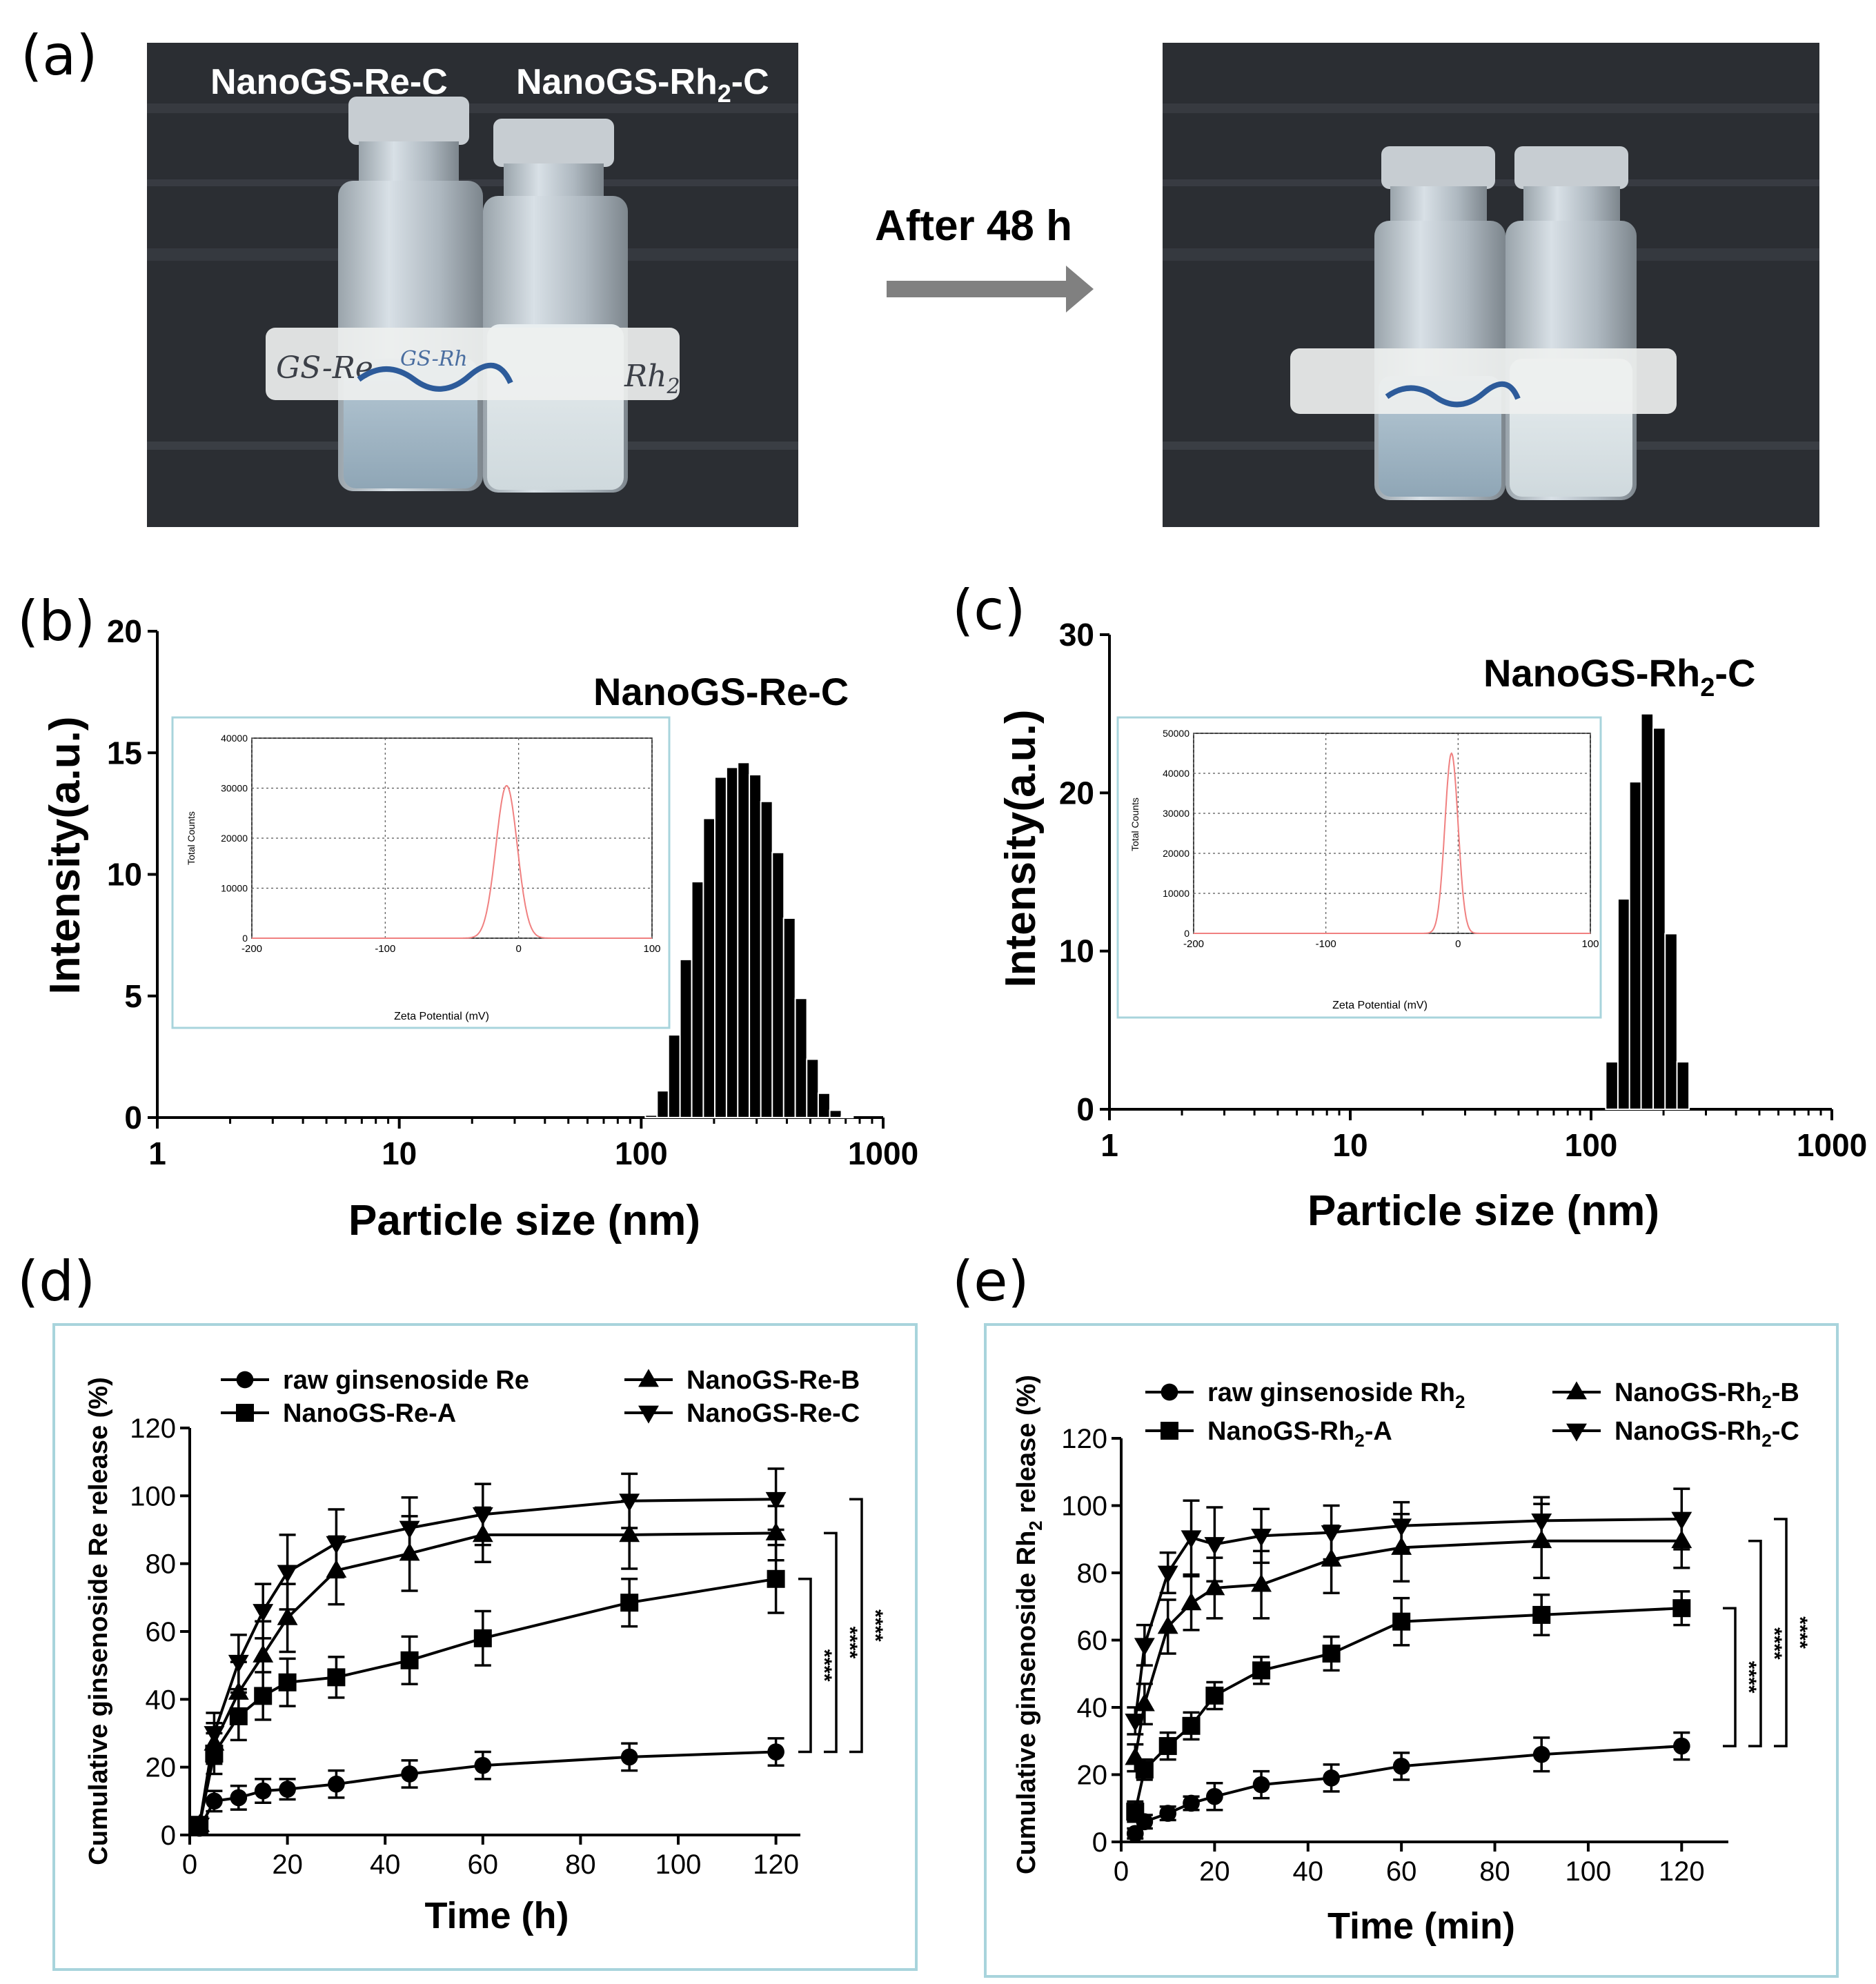 This screenshot has height=1984, width=1876. What do you see at coordinates (59, 55) in the screenshot?
I see `panel-label-a: (a)` at bounding box center [59, 55].